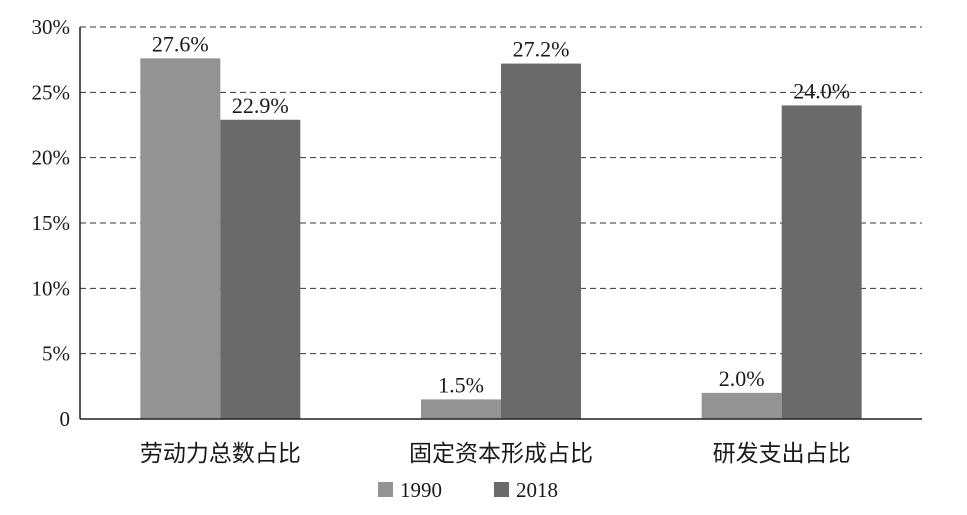  What do you see at coordinates (421, 490) in the screenshot?
I see `legend-label: 1990` at bounding box center [421, 490].